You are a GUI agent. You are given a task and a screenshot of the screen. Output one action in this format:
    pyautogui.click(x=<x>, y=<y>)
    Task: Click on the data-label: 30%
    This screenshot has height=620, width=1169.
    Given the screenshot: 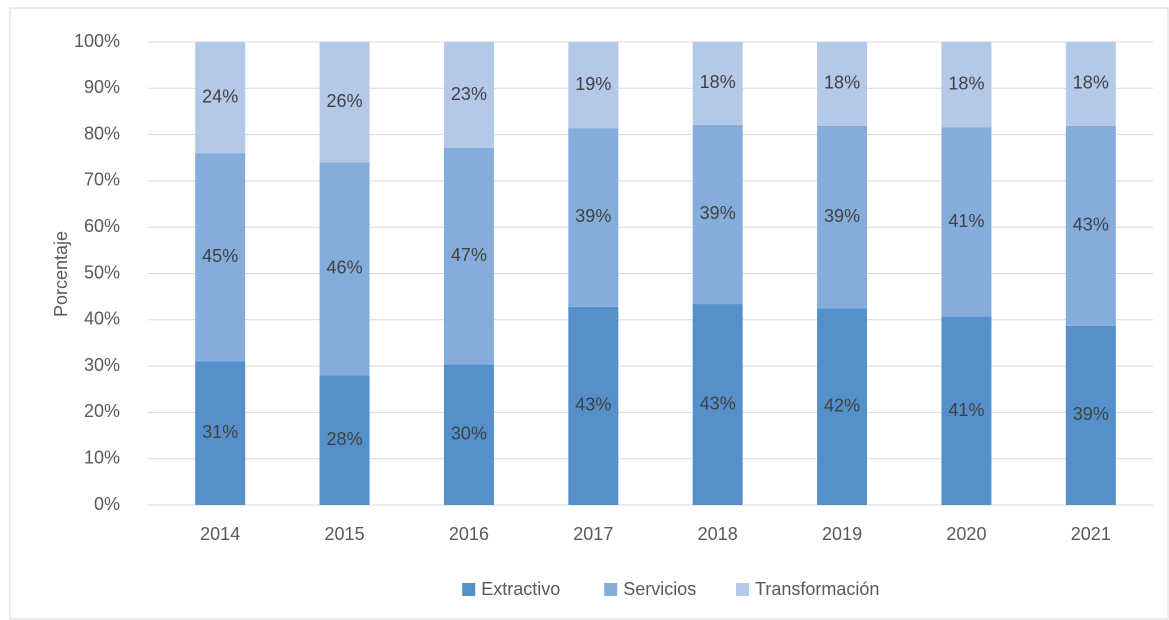 What is the action you would take?
    pyautogui.click(x=469, y=433)
    